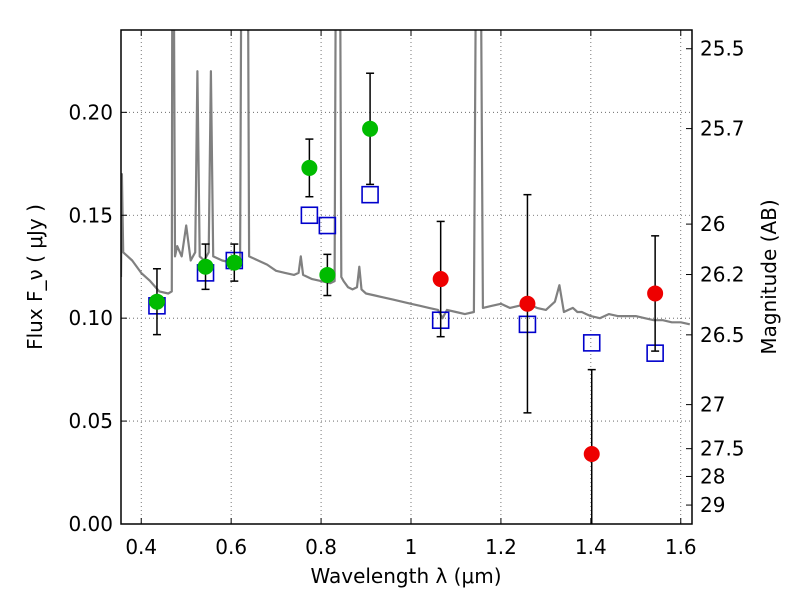  What do you see at coordinates (321, 547) in the screenshot?
I see `x-tick-label: 0.8` at bounding box center [321, 547].